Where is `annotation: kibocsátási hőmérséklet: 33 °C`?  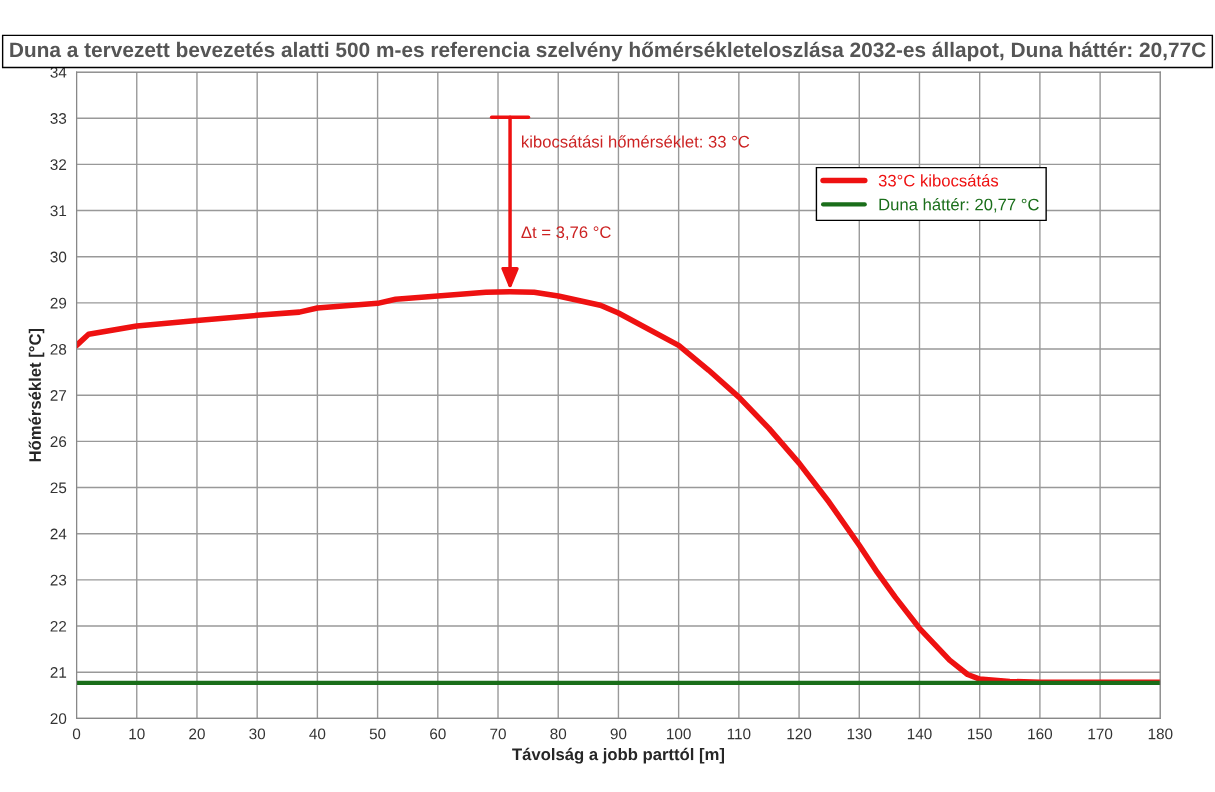 annotation: kibocsátási hőmérséklet: 33 °C is located at coordinates (636, 141).